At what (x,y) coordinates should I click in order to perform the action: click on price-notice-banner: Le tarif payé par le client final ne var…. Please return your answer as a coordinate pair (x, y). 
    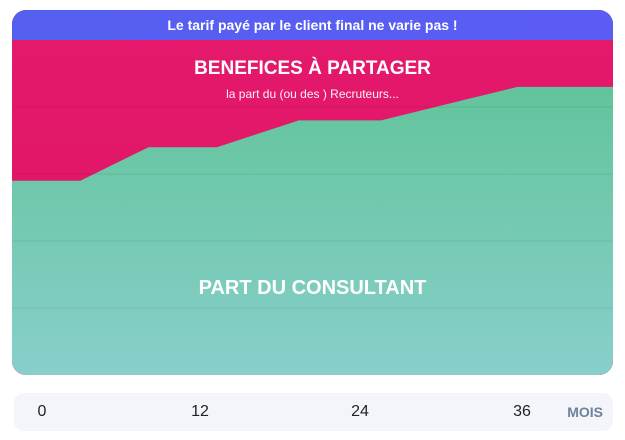
    Looking at the image, I should click on (312, 25).